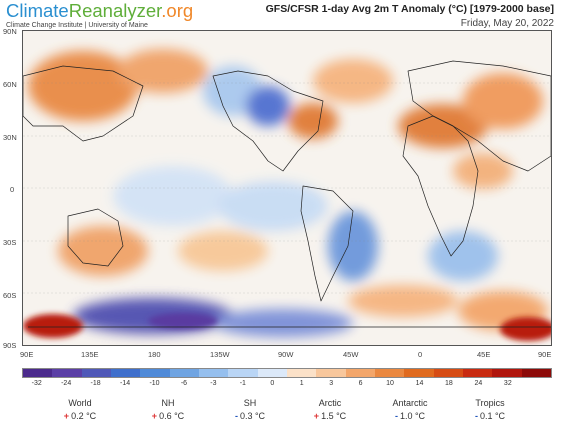  What do you see at coordinates (80, 403) in the screenshot?
I see `stat-name: World` at bounding box center [80, 403].